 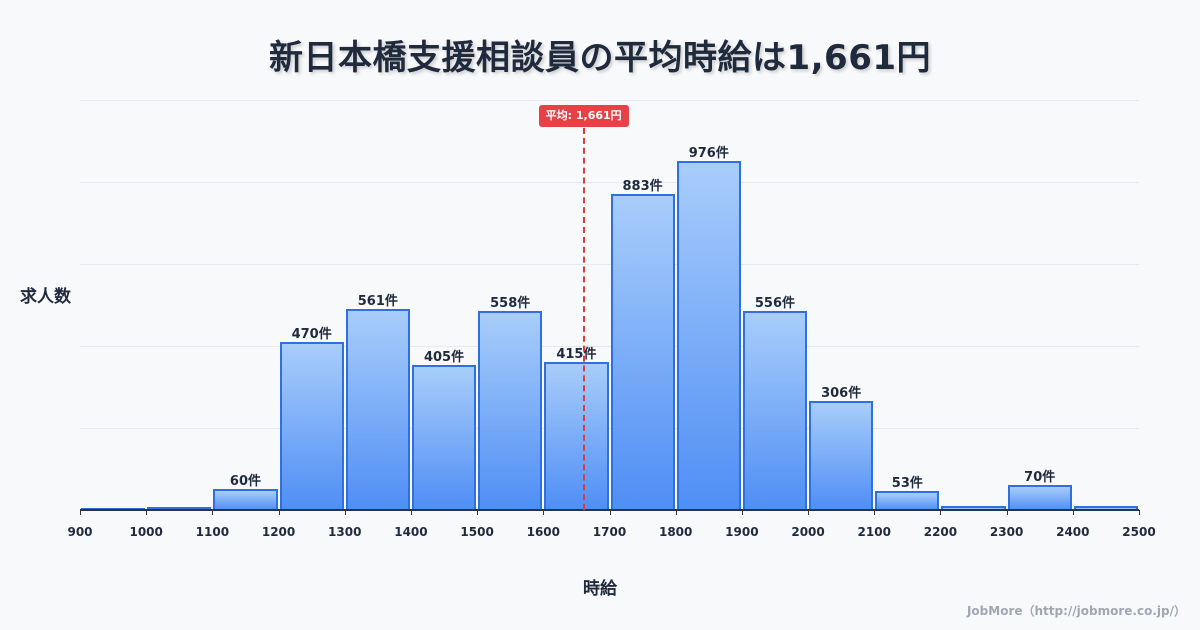 What do you see at coordinates (477, 532) in the screenshot?
I see `x-tick-label: 1500` at bounding box center [477, 532].